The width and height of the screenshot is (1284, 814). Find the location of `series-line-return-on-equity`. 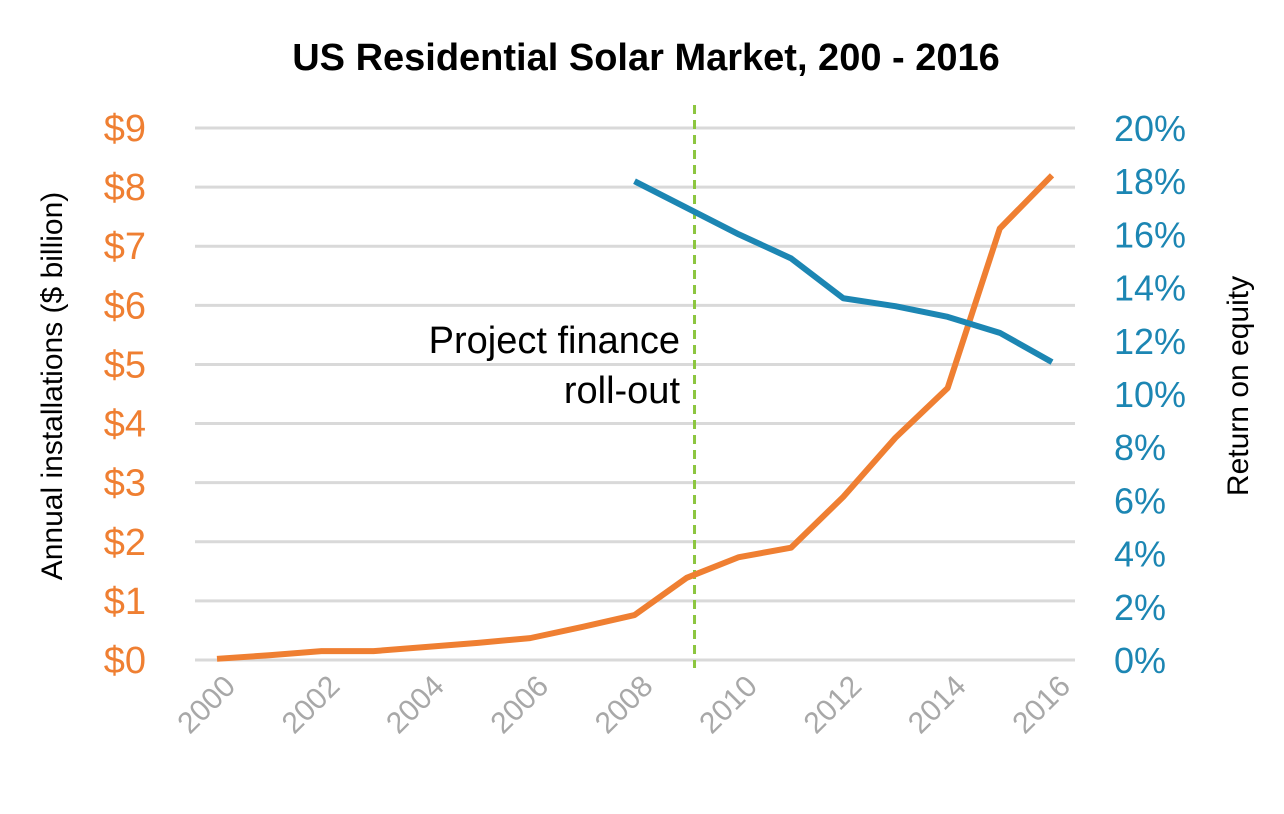

series-line-return-on-equity is located at coordinates (843, 271).